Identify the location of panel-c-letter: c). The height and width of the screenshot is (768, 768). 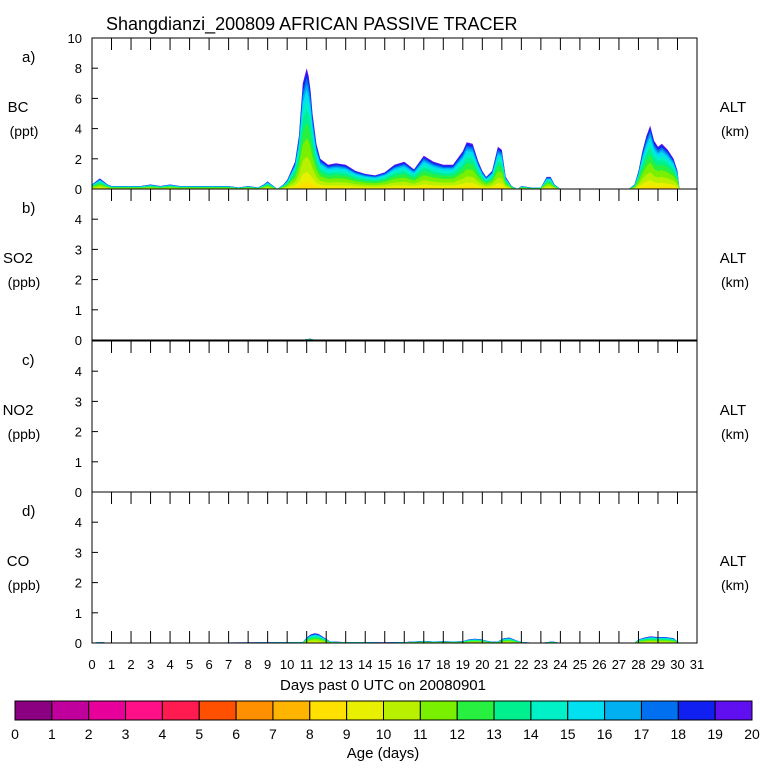
(28, 360).